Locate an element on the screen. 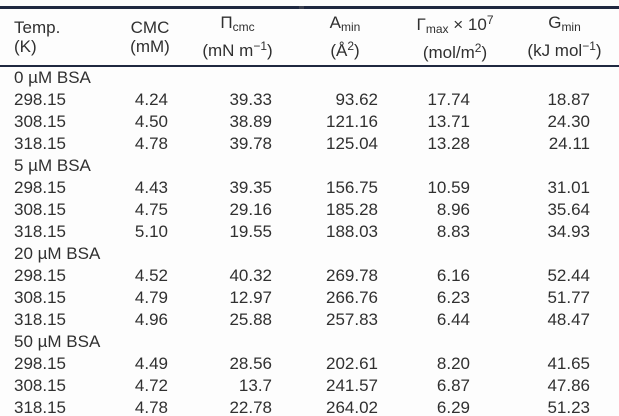 The width and height of the screenshot is (619, 416). cell-pi-cmc: 25.88 is located at coordinates (250, 319).